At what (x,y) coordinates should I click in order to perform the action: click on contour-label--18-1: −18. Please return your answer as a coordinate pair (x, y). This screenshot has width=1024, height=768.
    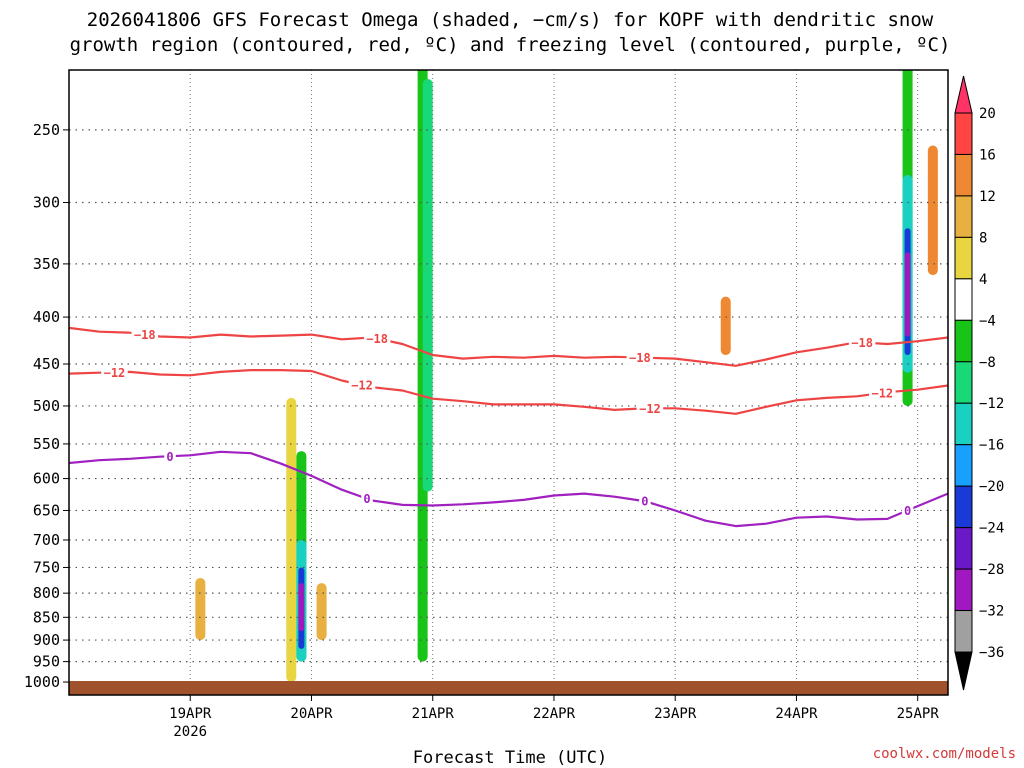
    Looking at the image, I should click on (377, 339).